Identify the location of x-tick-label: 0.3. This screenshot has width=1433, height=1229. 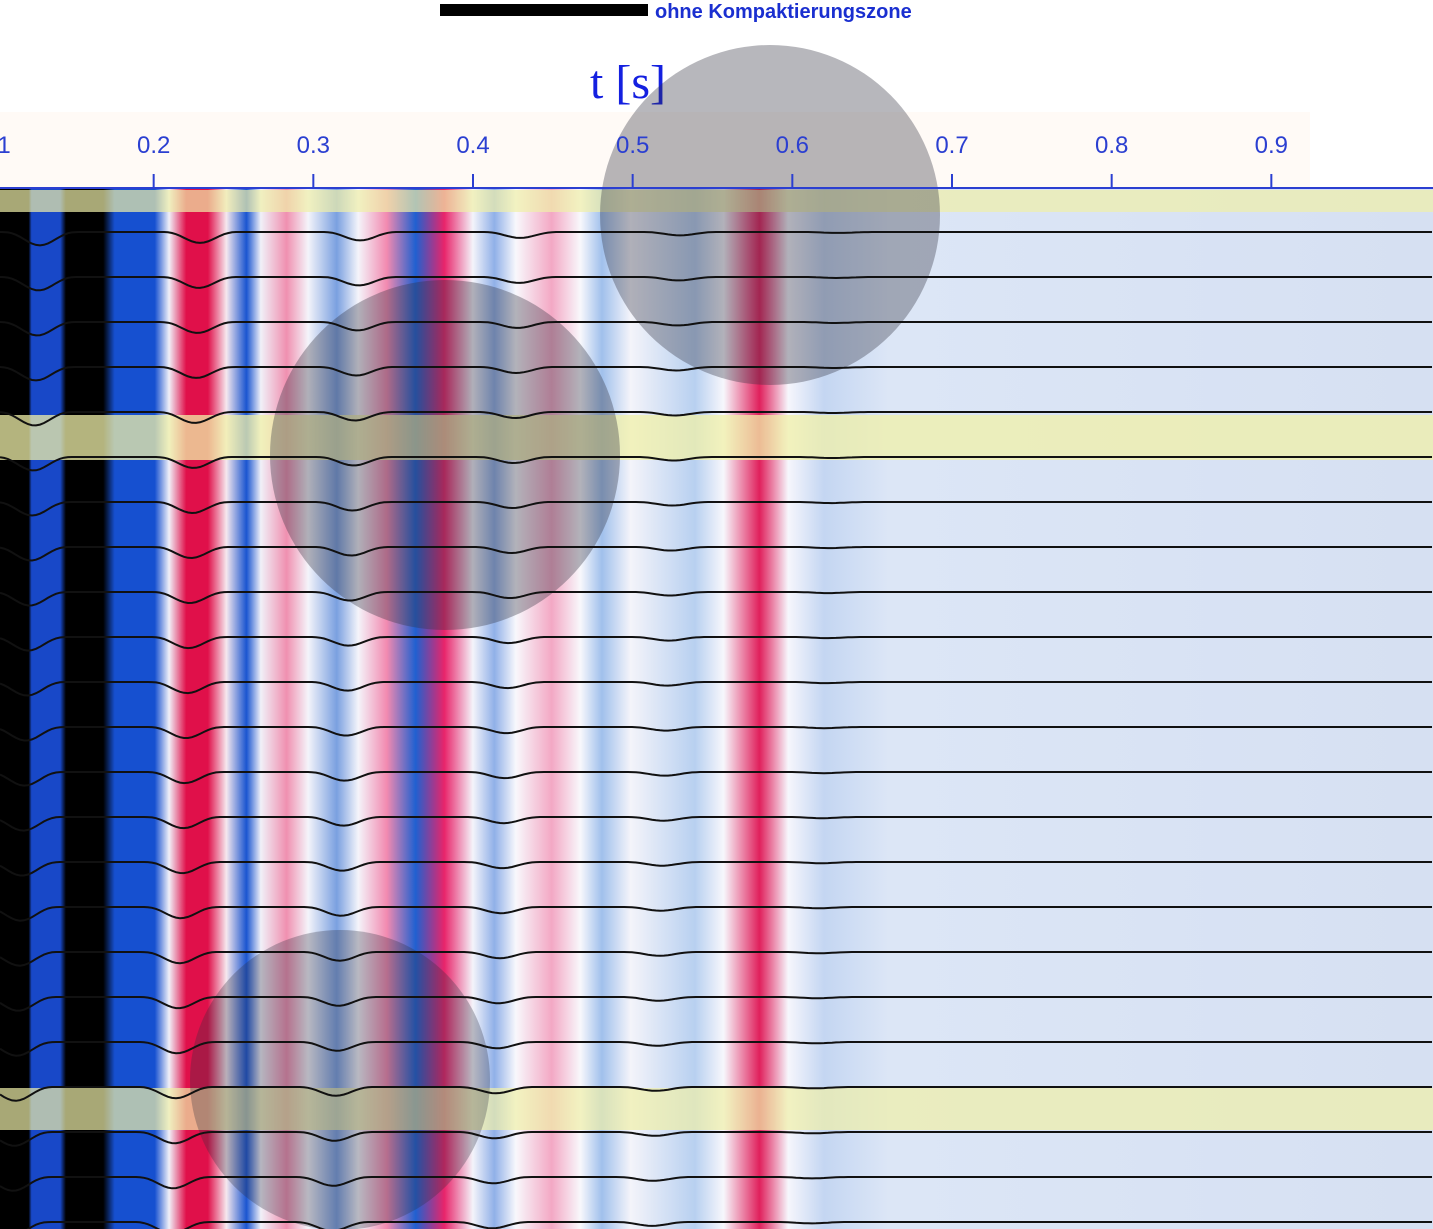
(313, 145).